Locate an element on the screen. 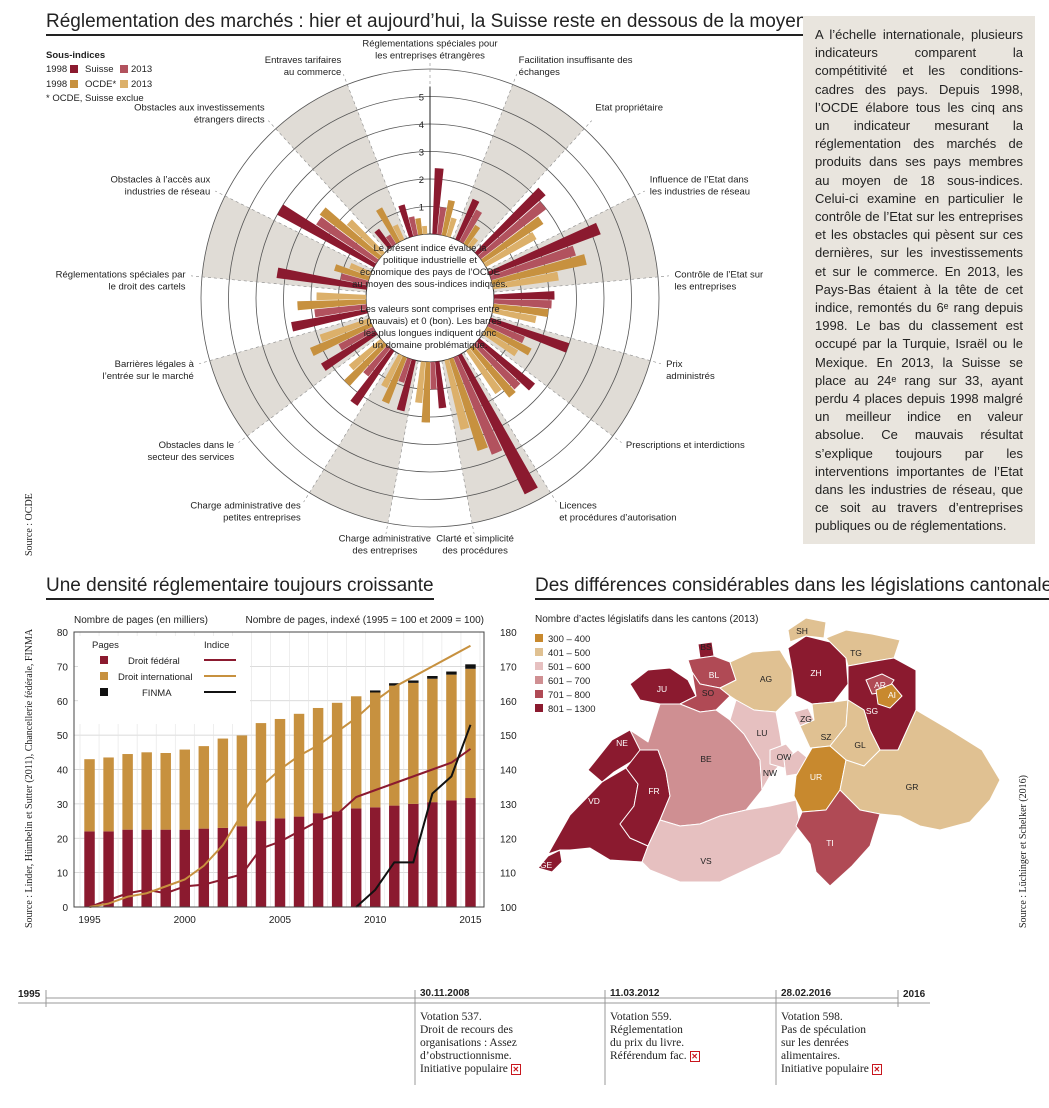 The width and height of the screenshot is (1049, 1108). event-line: Droit de recours des is located at coordinates (466, 1030).